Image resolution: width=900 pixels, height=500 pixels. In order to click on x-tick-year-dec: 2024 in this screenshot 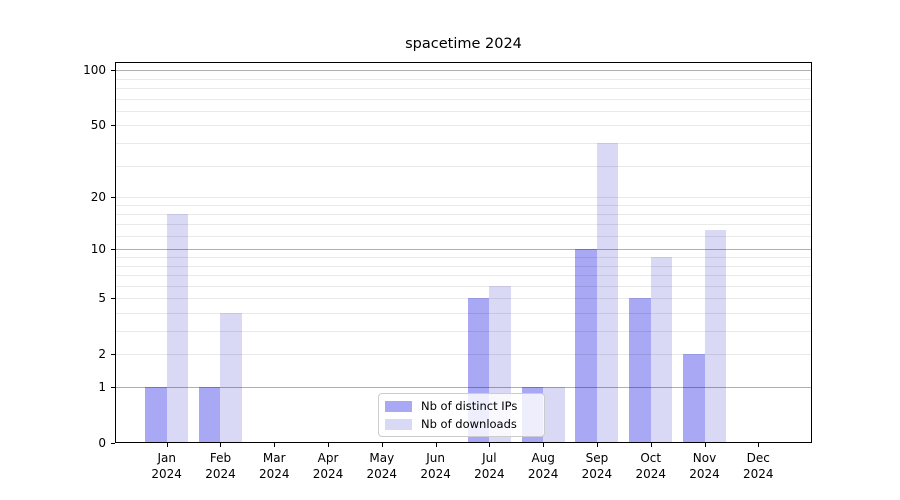, I will do `click(758, 474)`.